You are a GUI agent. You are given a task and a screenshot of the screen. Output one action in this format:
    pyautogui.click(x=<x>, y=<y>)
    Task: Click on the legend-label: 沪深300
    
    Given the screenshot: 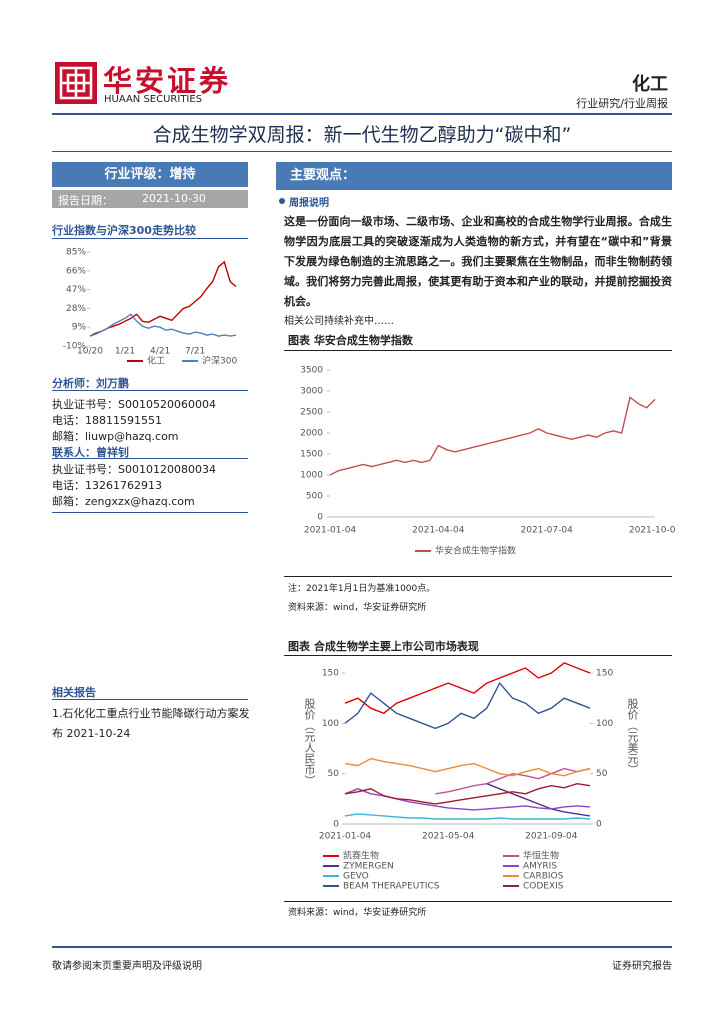 What is the action you would take?
    pyautogui.click(x=219, y=361)
    